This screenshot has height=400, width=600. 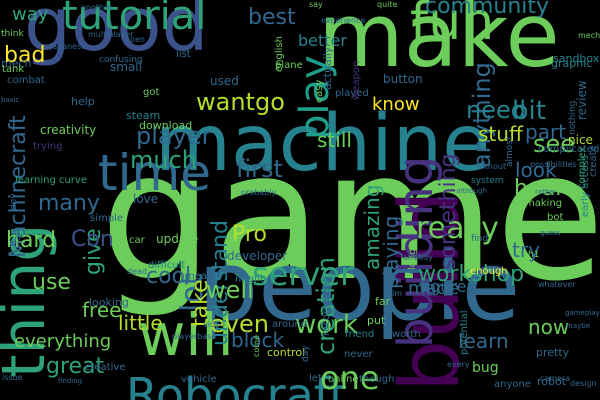 What do you see at coordinates (13, 69) in the screenshot?
I see `word-tank: tank` at bounding box center [13, 69].